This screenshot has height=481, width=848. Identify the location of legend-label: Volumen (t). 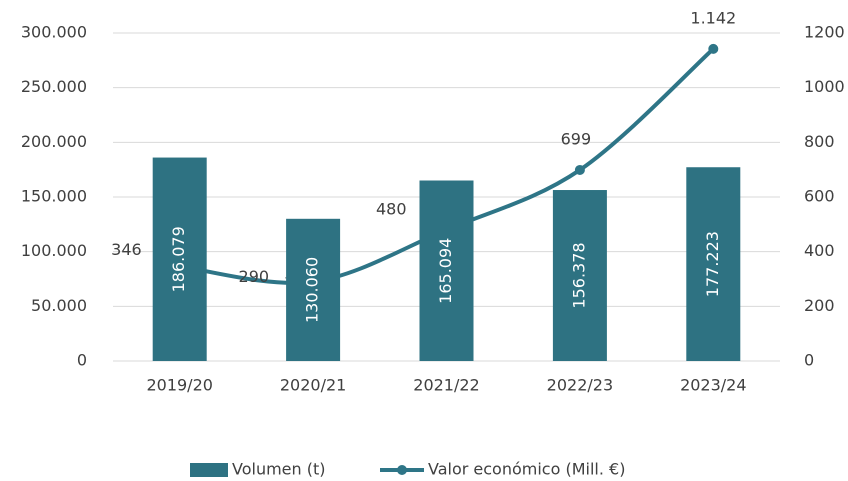
(279, 469).